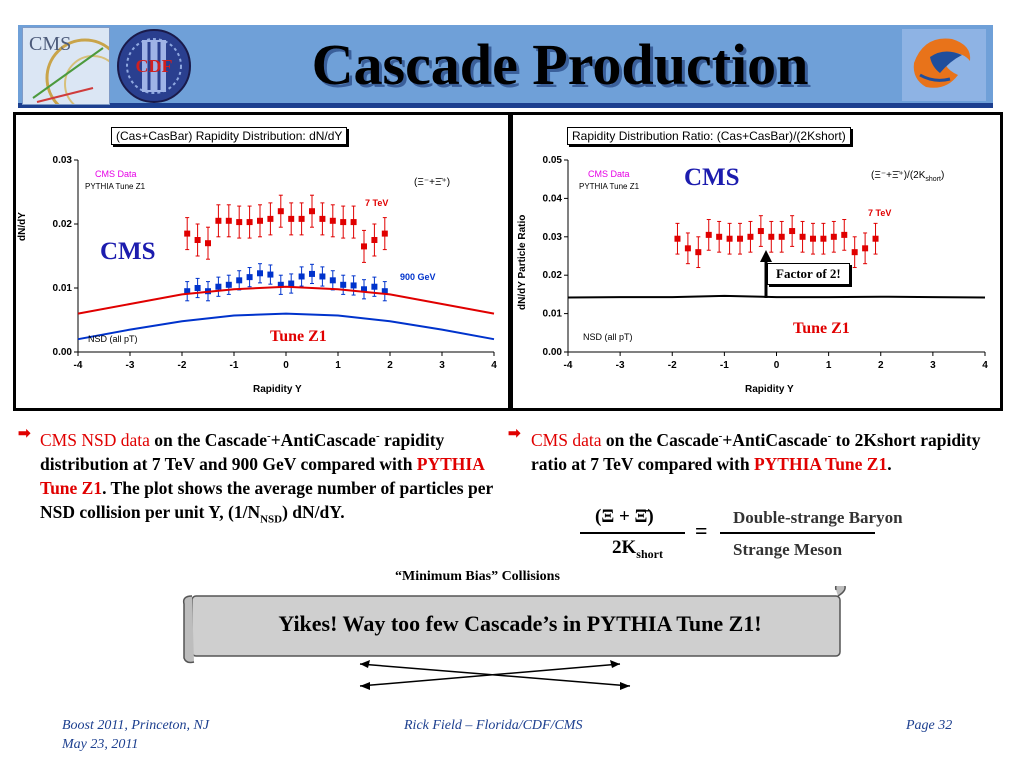 The height and width of the screenshot is (768, 1024). What do you see at coordinates (553, 160) in the screenshot?
I see `y-tick-label: 0.05` at bounding box center [553, 160].